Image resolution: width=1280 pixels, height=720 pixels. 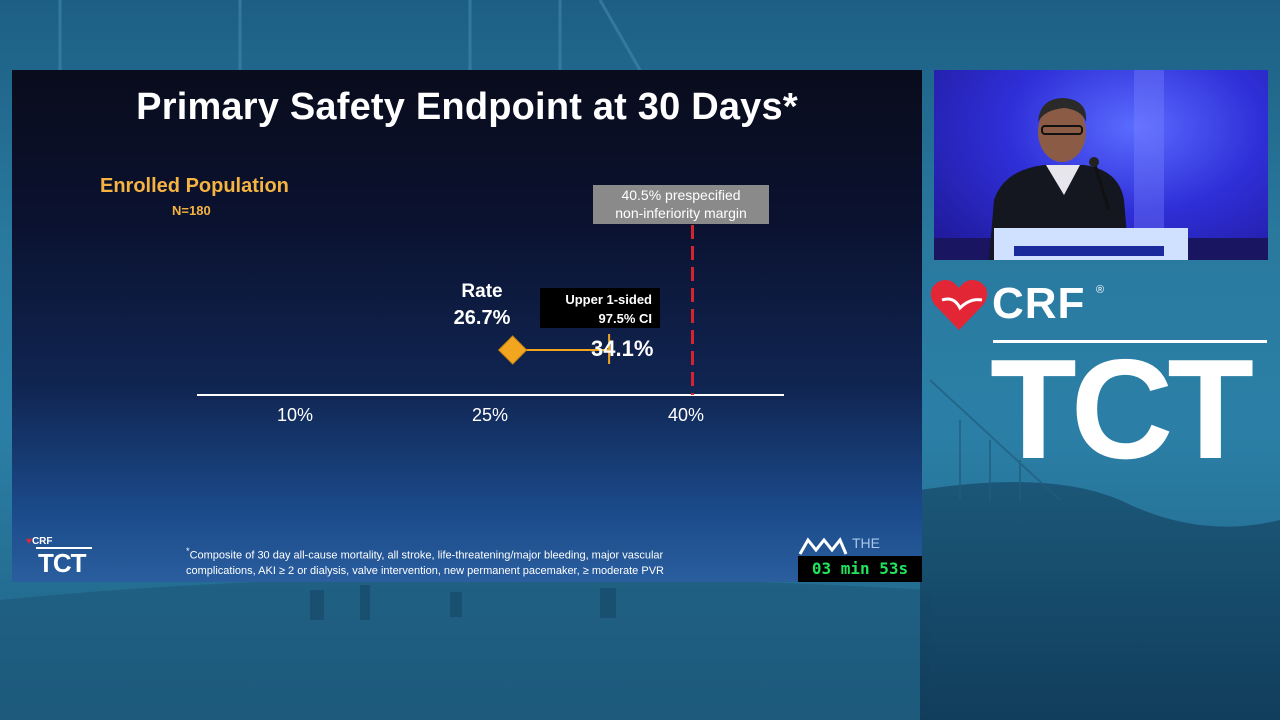 What do you see at coordinates (681, 213) in the screenshot?
I see `margin-note-line2: non-inferiority margin` at bounding box center [681, 213].